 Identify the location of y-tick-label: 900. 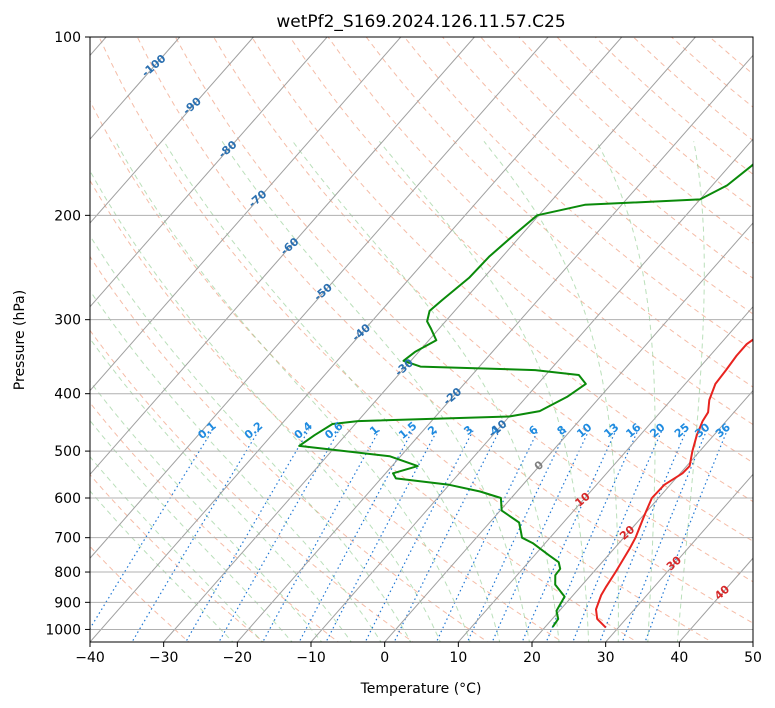
(67, 603).